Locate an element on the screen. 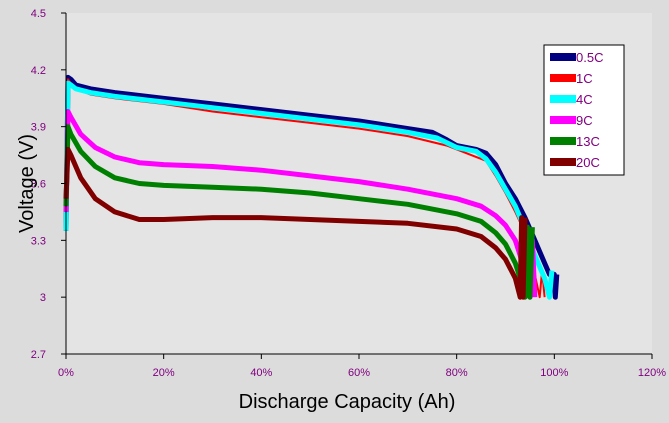 Image resolution: width=669 pixels, height=423 pixels. legend: 0.5C 1C 4C 9C 13C 20C is located at coordinates (584, 110).